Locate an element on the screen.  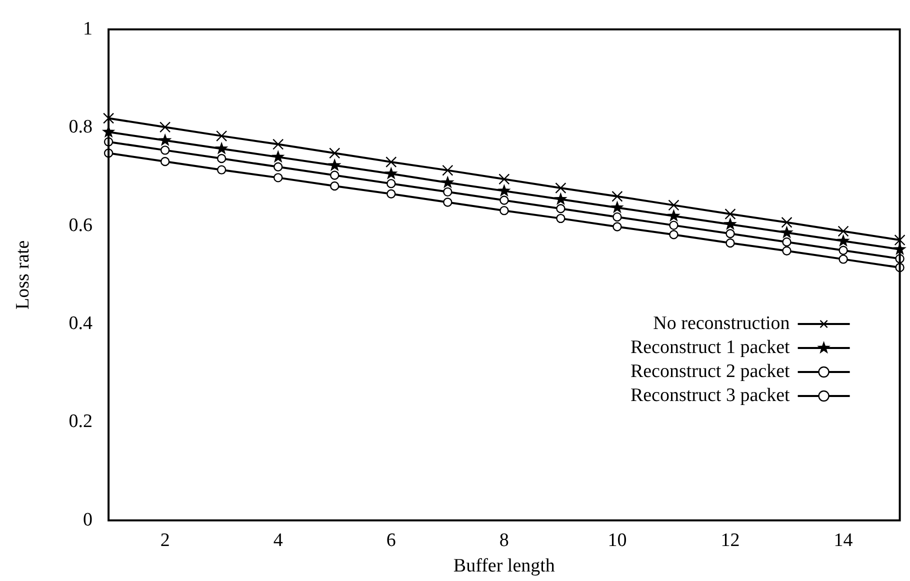
y-axis-title: Loss rate is located at coordinates (23, 275).